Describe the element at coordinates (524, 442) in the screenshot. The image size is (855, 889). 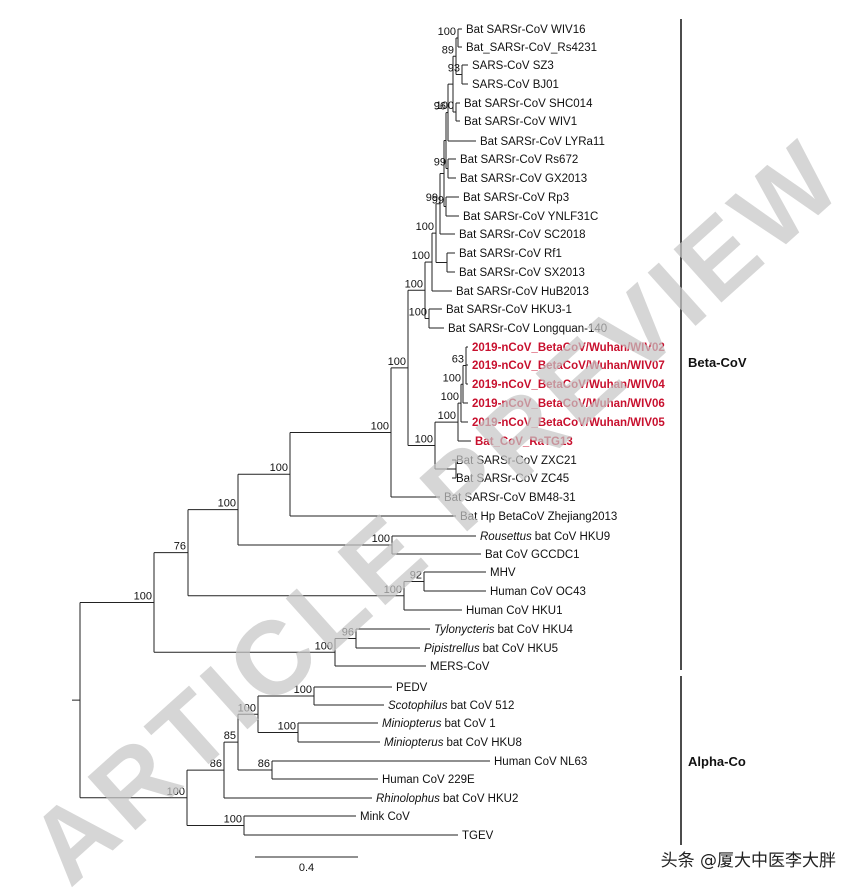
I see `tip-label-highlighted: Bat_CoV_RaTG13` at that location.